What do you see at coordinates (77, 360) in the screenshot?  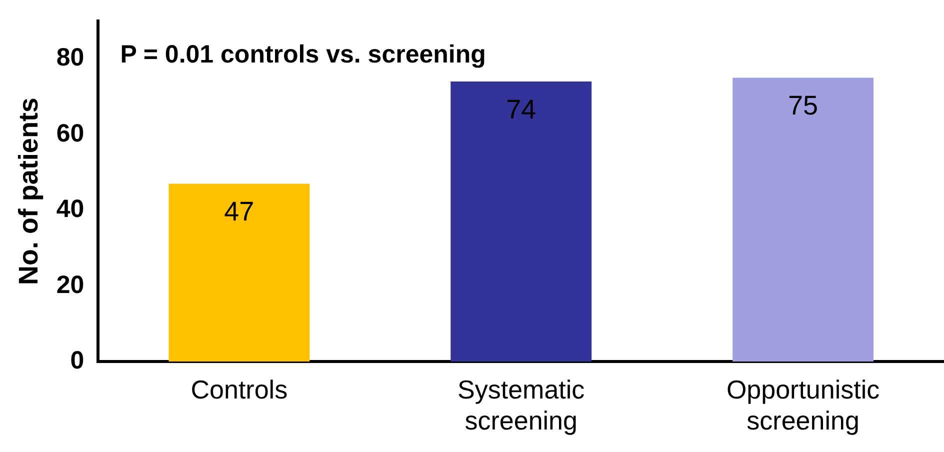 I see `y-tick-label: 0` at bounding box center [77, 360].